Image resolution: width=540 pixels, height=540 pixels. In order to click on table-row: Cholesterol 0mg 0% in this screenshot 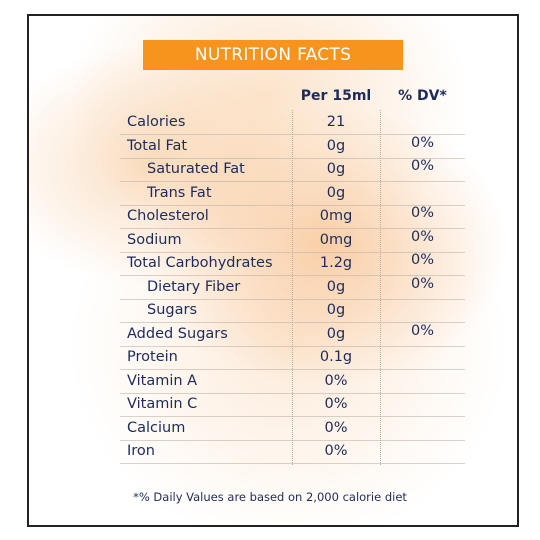, I will do `click(292, 217)`.